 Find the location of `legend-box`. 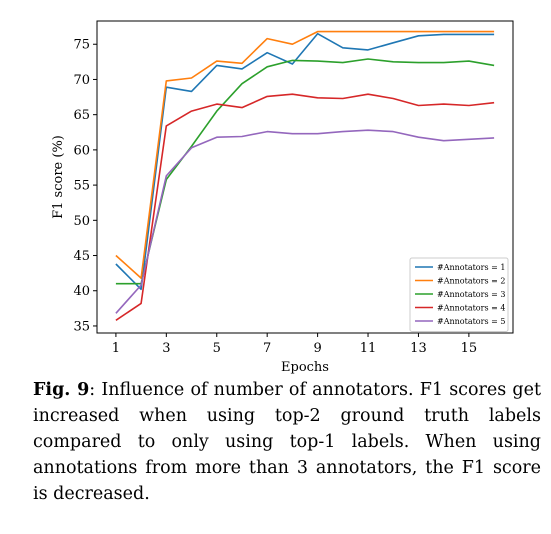

legend-box is located at coordinates (459, 294).